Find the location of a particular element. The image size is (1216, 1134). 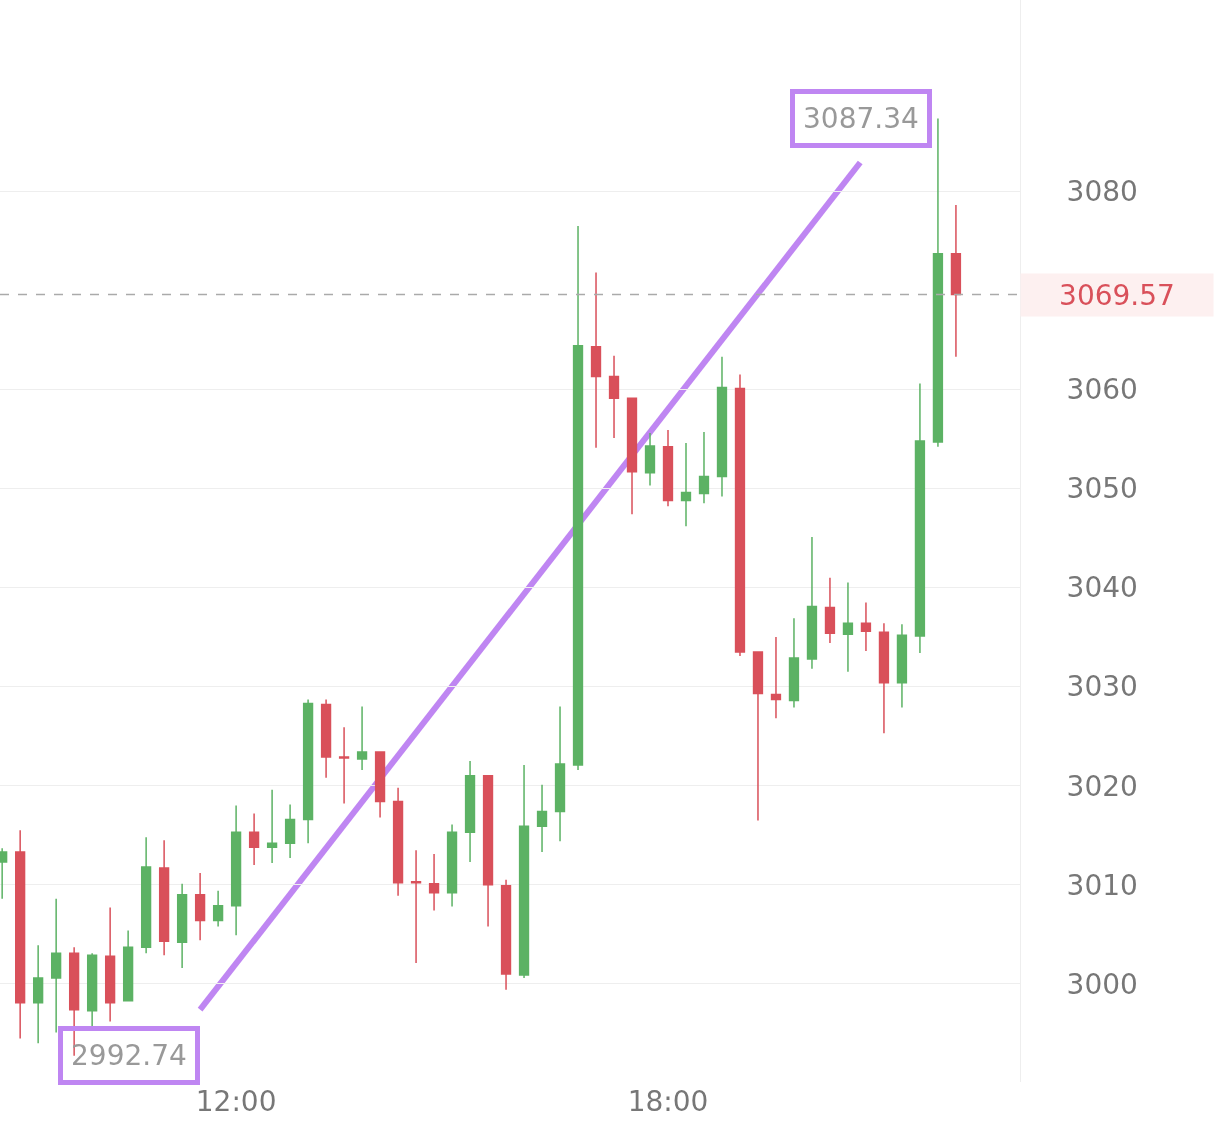

y-tick-label: 3040 is located at coordinates (1102, 588).